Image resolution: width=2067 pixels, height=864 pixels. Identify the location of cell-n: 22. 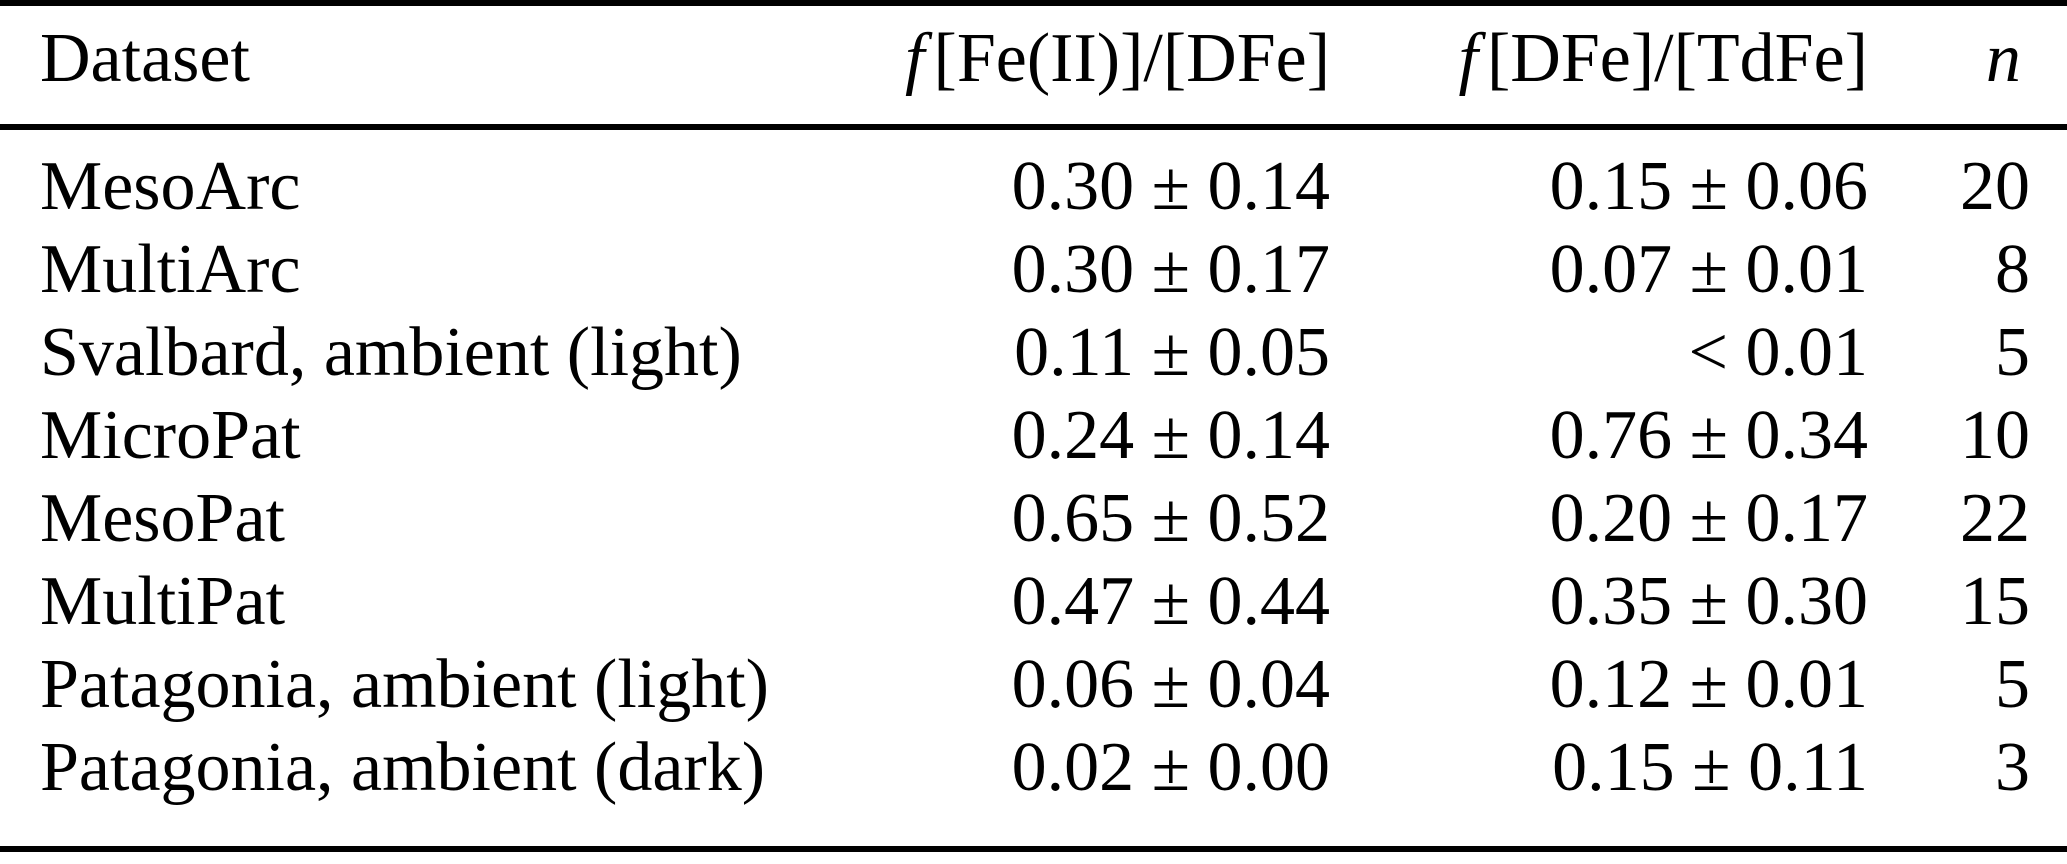
(1995, 518).